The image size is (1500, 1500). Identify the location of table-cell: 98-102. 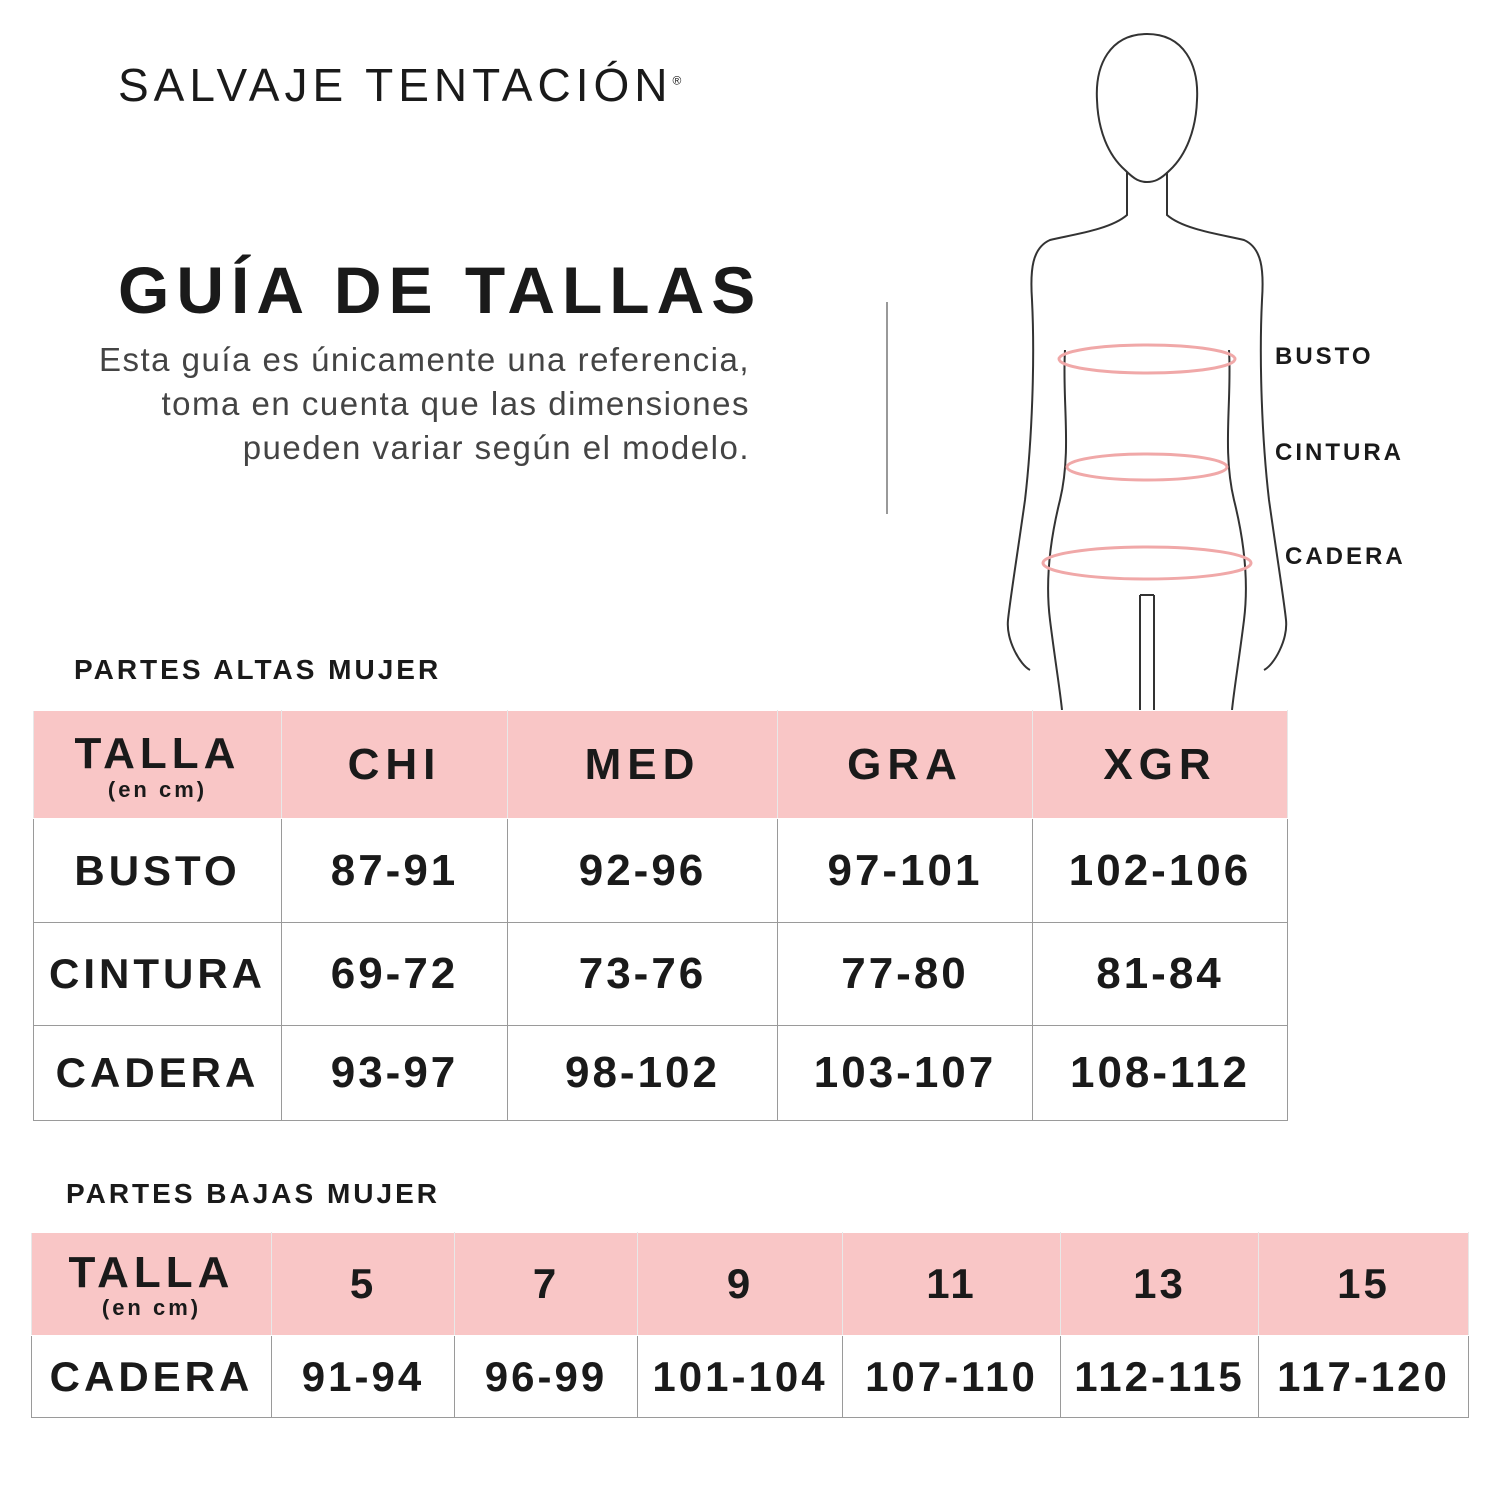
(642, 1073).